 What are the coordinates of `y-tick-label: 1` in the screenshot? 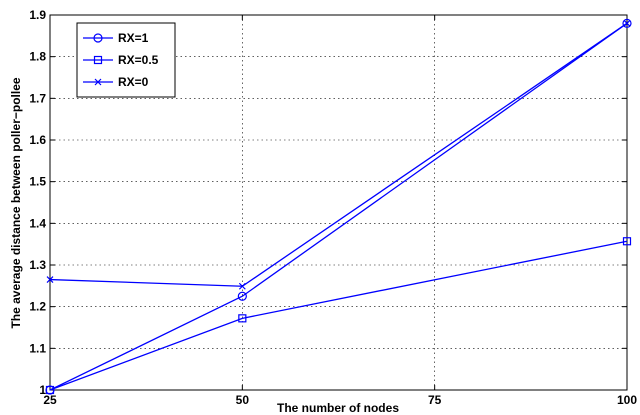 It's located at (42, 390).